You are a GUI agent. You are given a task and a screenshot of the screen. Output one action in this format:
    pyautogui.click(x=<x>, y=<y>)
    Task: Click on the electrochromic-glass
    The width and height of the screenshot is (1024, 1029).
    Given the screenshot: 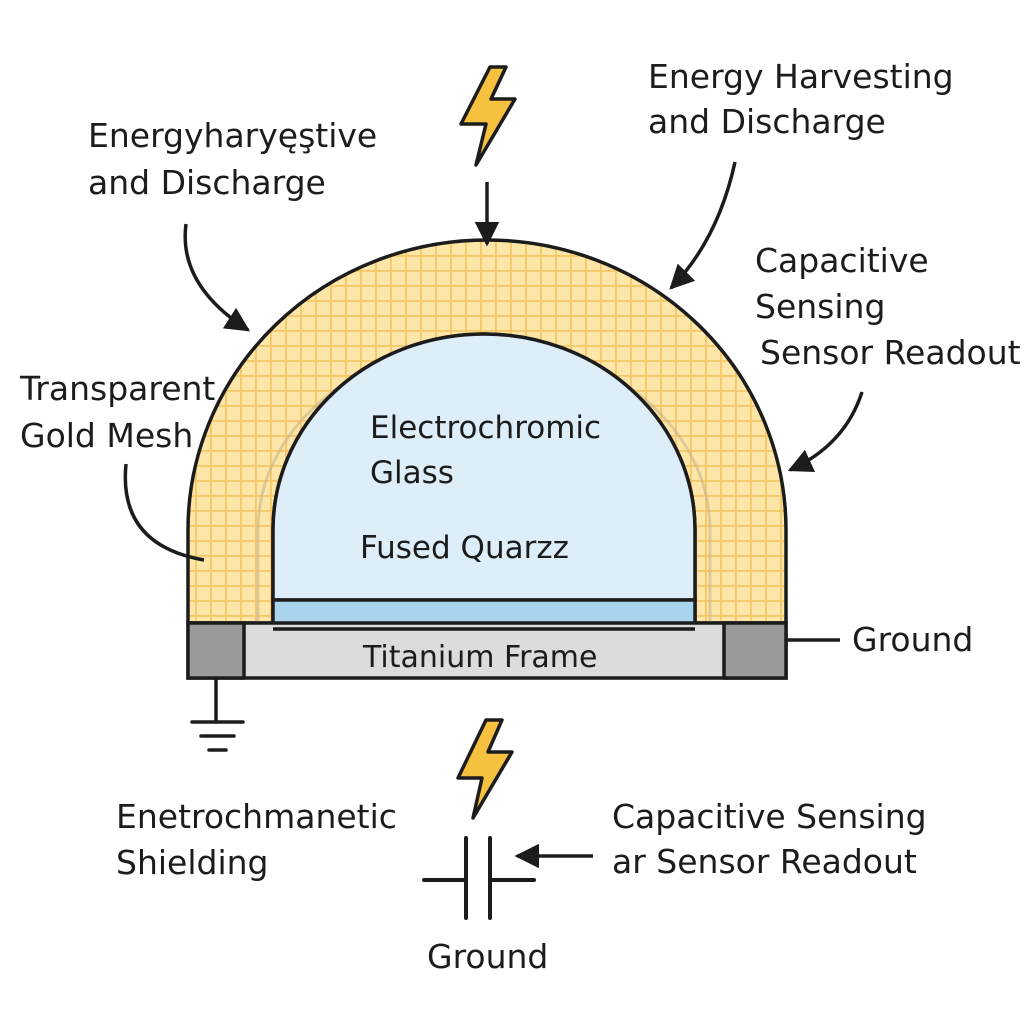 What is the action you would take?
    pyautogui.click(x=484, y=467)
    